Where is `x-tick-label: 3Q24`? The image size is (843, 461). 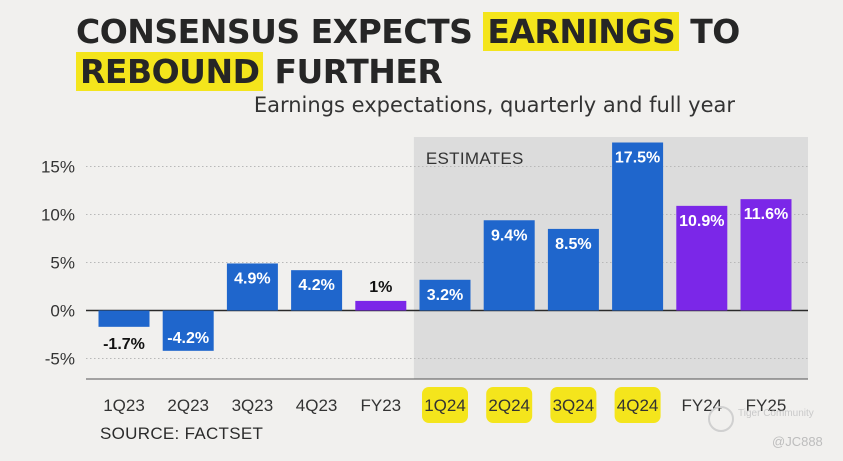 x-tick-label: 3Q24 is located at coordinates (574, 405).